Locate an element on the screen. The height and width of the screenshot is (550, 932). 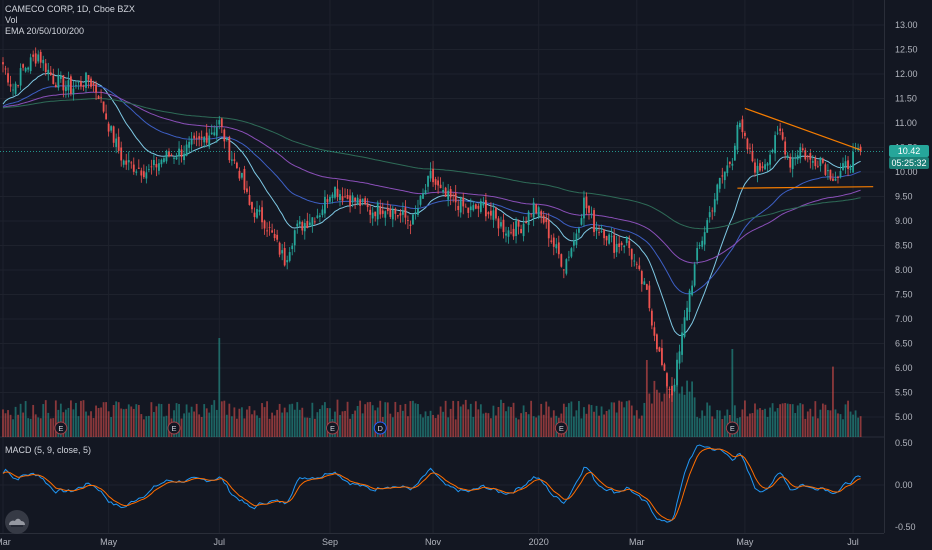
price-tick-label: 11.00 is located at coordinates (906, 123).